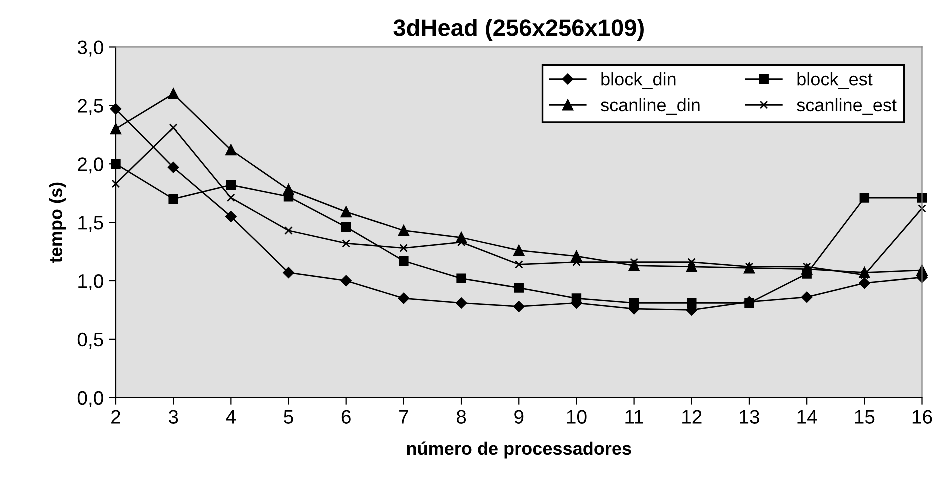 The width and height of the screenshot is (943, 487). Describe the element at coordinates (835, 81) in the screenshot. I see `legend-label: block_est` at that location.